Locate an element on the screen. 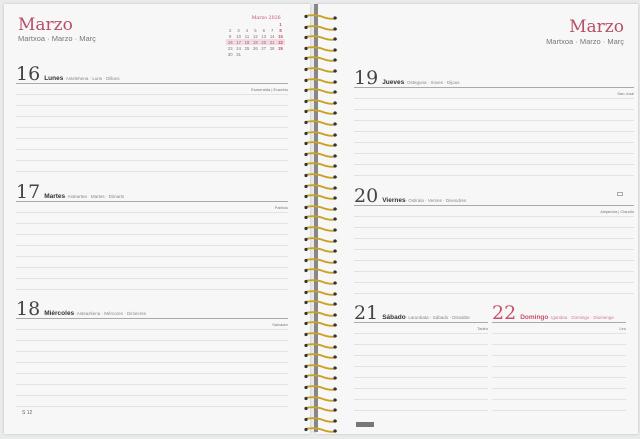 This screenshot has height=439, width=640. calendar-day: 1 is located at coordinates (280, 24).